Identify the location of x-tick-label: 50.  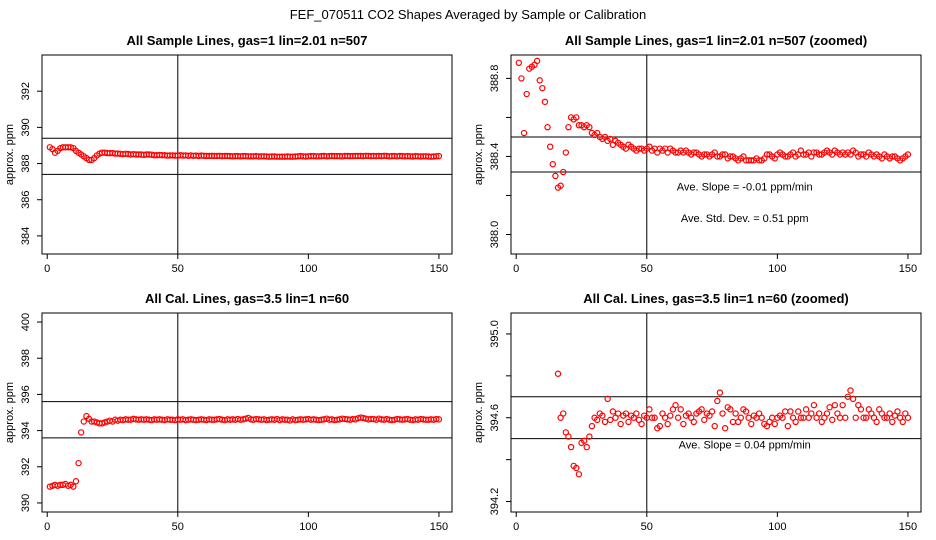
(647, 269).